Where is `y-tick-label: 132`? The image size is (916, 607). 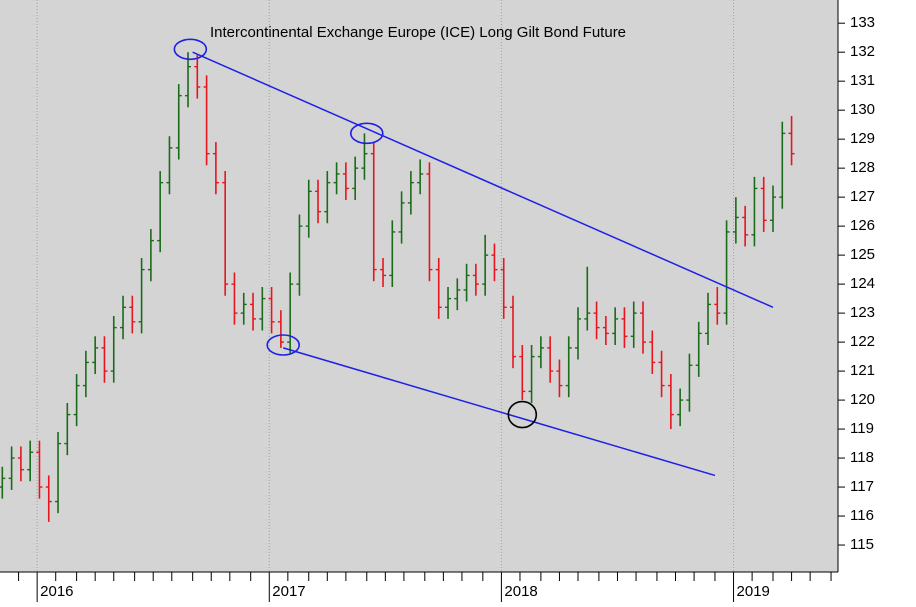 y-tick-label: 132 is located at coordinates (862, 51).